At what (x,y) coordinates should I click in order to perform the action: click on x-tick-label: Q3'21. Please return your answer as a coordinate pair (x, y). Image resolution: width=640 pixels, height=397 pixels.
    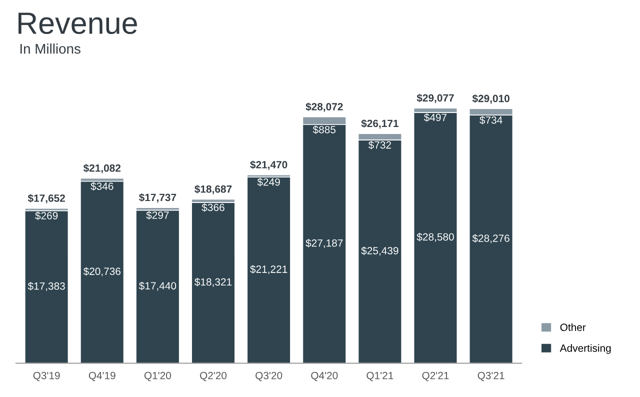
    Looking at the image, I should click on (491, 377).